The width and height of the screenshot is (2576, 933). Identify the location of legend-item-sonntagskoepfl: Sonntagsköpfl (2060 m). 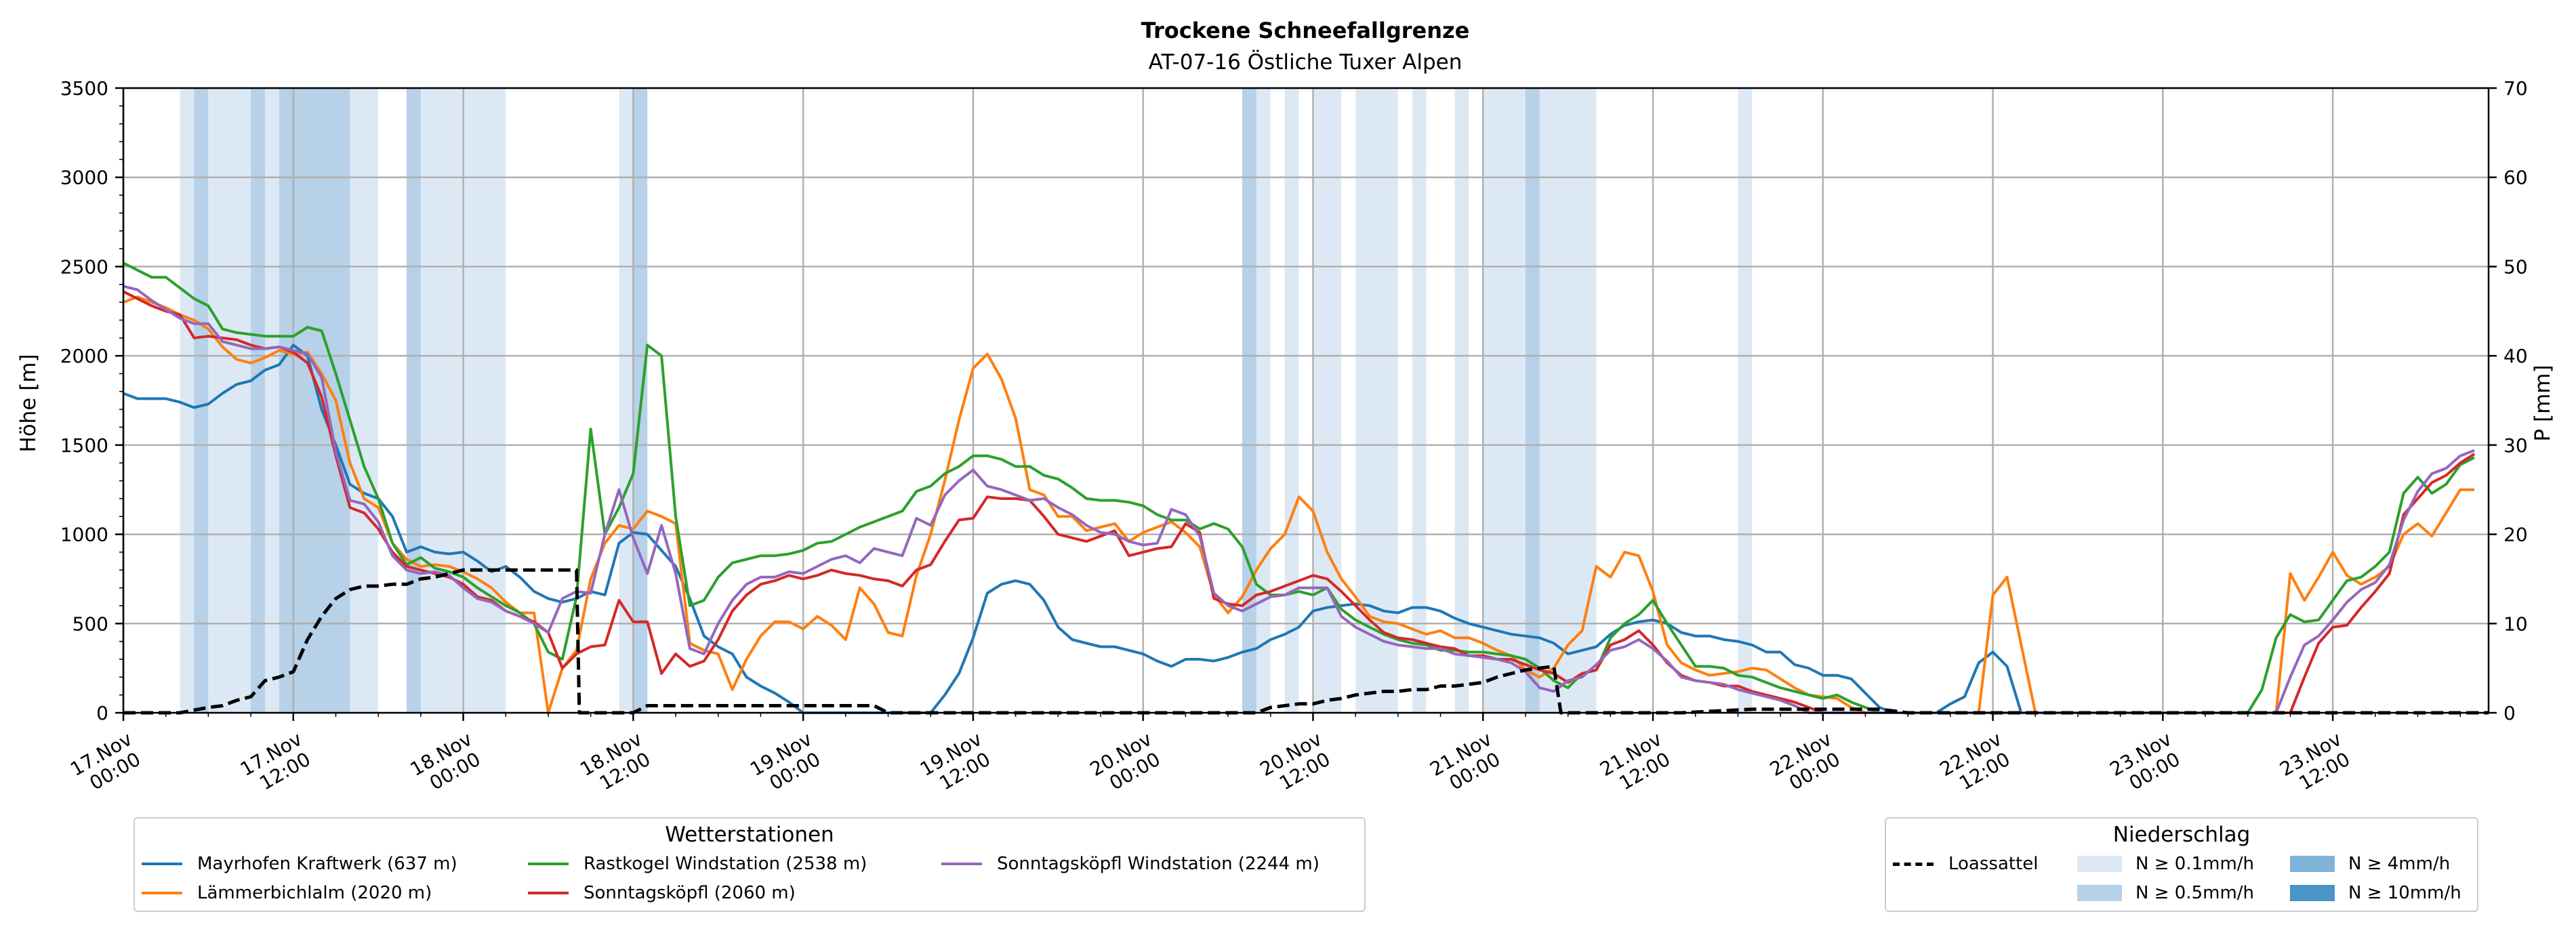
(662, 893).